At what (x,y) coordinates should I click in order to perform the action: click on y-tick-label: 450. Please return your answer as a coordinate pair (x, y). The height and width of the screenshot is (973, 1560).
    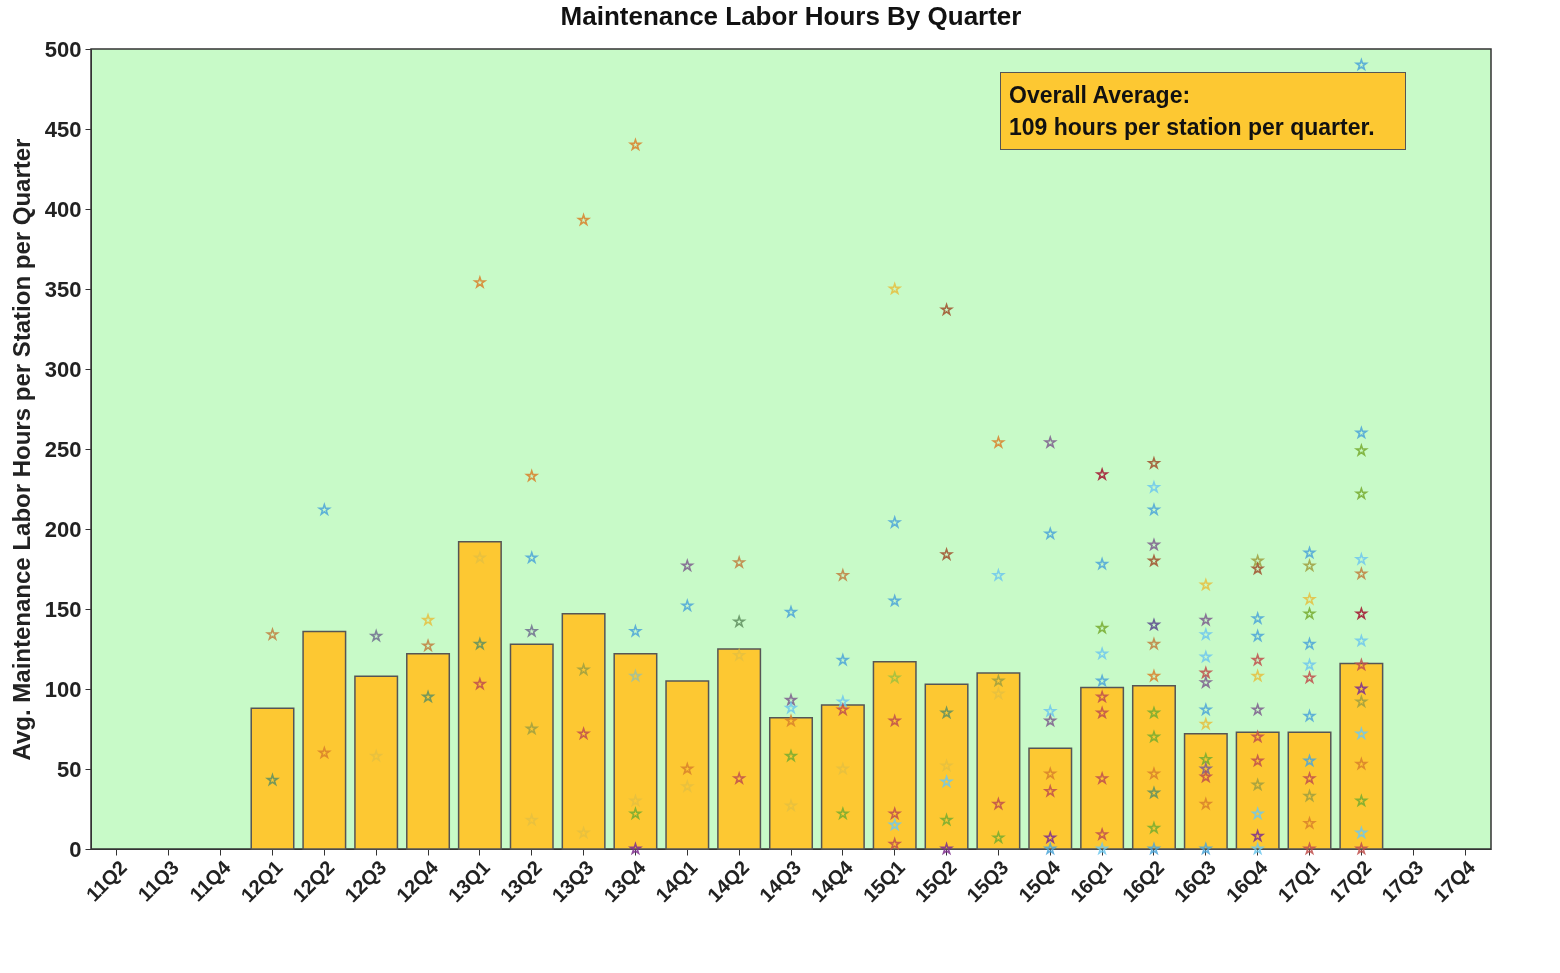
    Looking at the image, I should click on (63, 129).